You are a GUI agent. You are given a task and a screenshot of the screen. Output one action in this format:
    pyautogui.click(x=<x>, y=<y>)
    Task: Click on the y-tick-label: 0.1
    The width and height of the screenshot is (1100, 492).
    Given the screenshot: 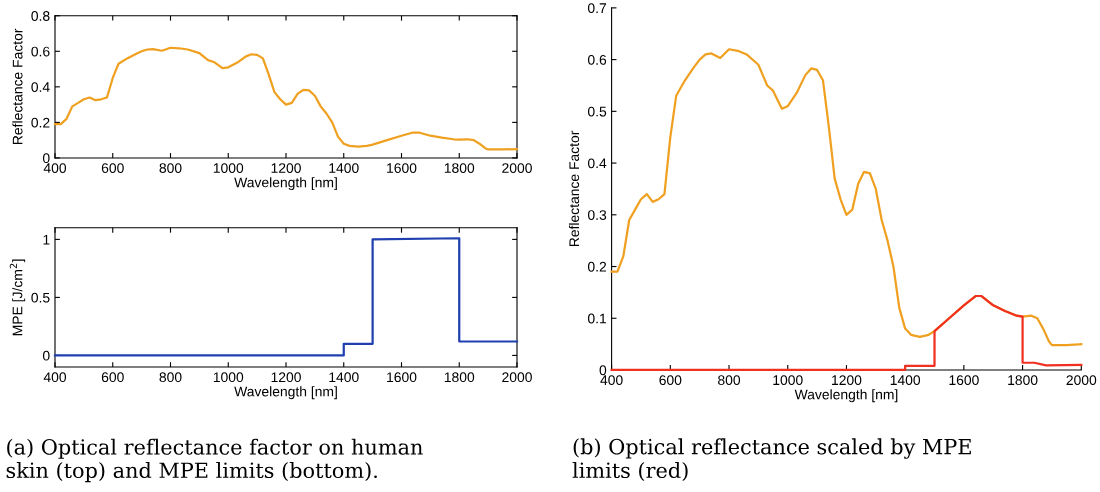 What is the action you would take?
    pyautogui.click(x=597, y=318)
    